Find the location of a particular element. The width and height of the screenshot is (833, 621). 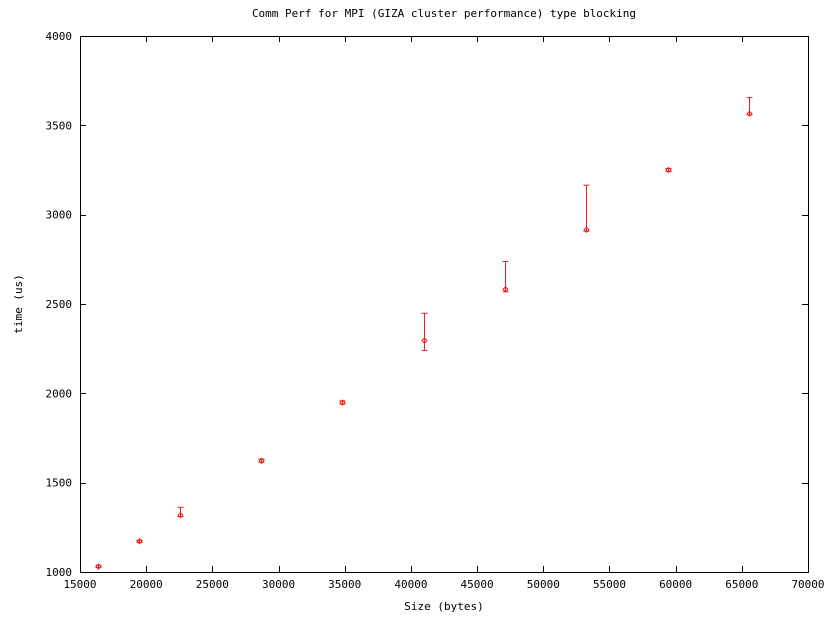

x-tick-label: 65000 is located at coordinates (741, 584).